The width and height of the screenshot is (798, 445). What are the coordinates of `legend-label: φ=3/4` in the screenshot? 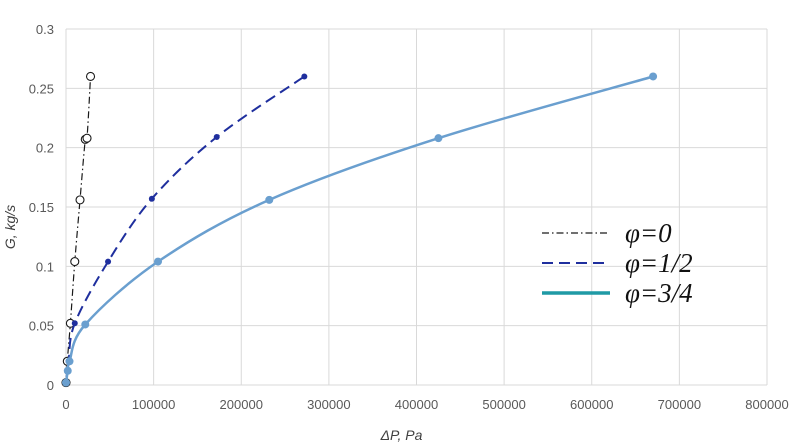 It's located at (659, 293).